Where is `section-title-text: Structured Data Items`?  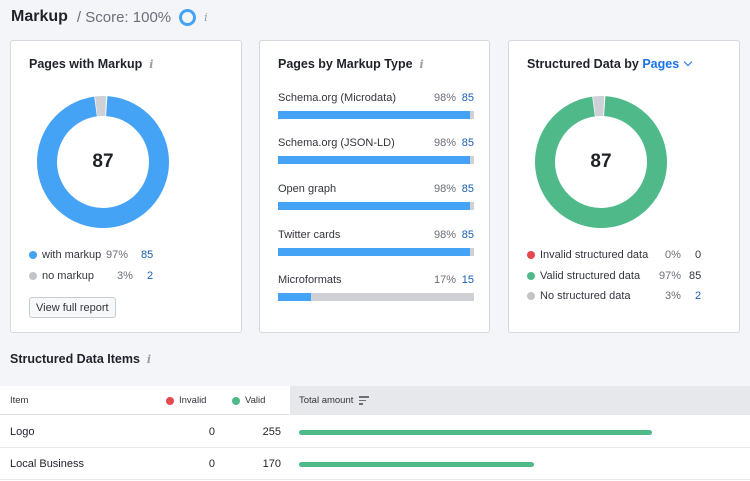
section-title-text: Structured Data Items is located at coordinates (75, 359).